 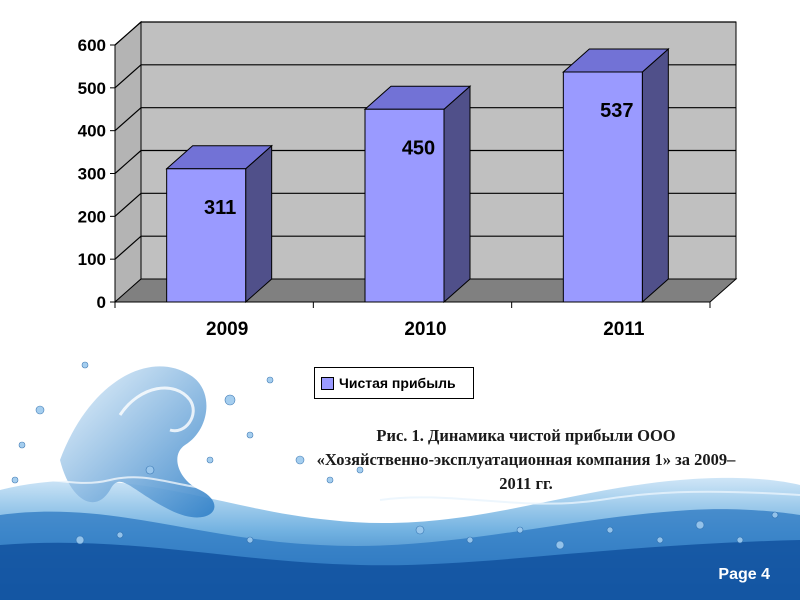 I want to click on caption-line-1: Рис. 1. Динамика чистой прибыли ООО, so click(x=526, y=435).